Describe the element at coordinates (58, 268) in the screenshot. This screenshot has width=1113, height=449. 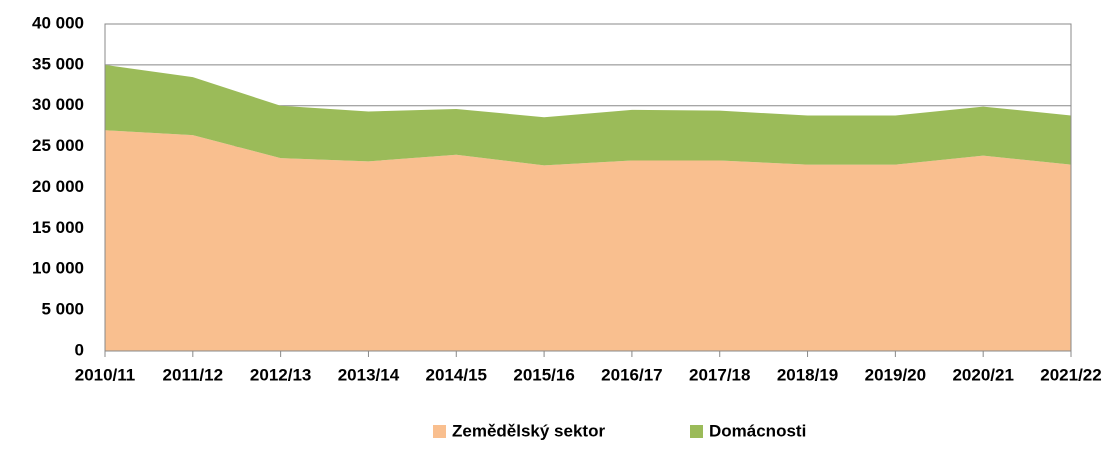
I see `y-tick-label: 10 000` at that location.